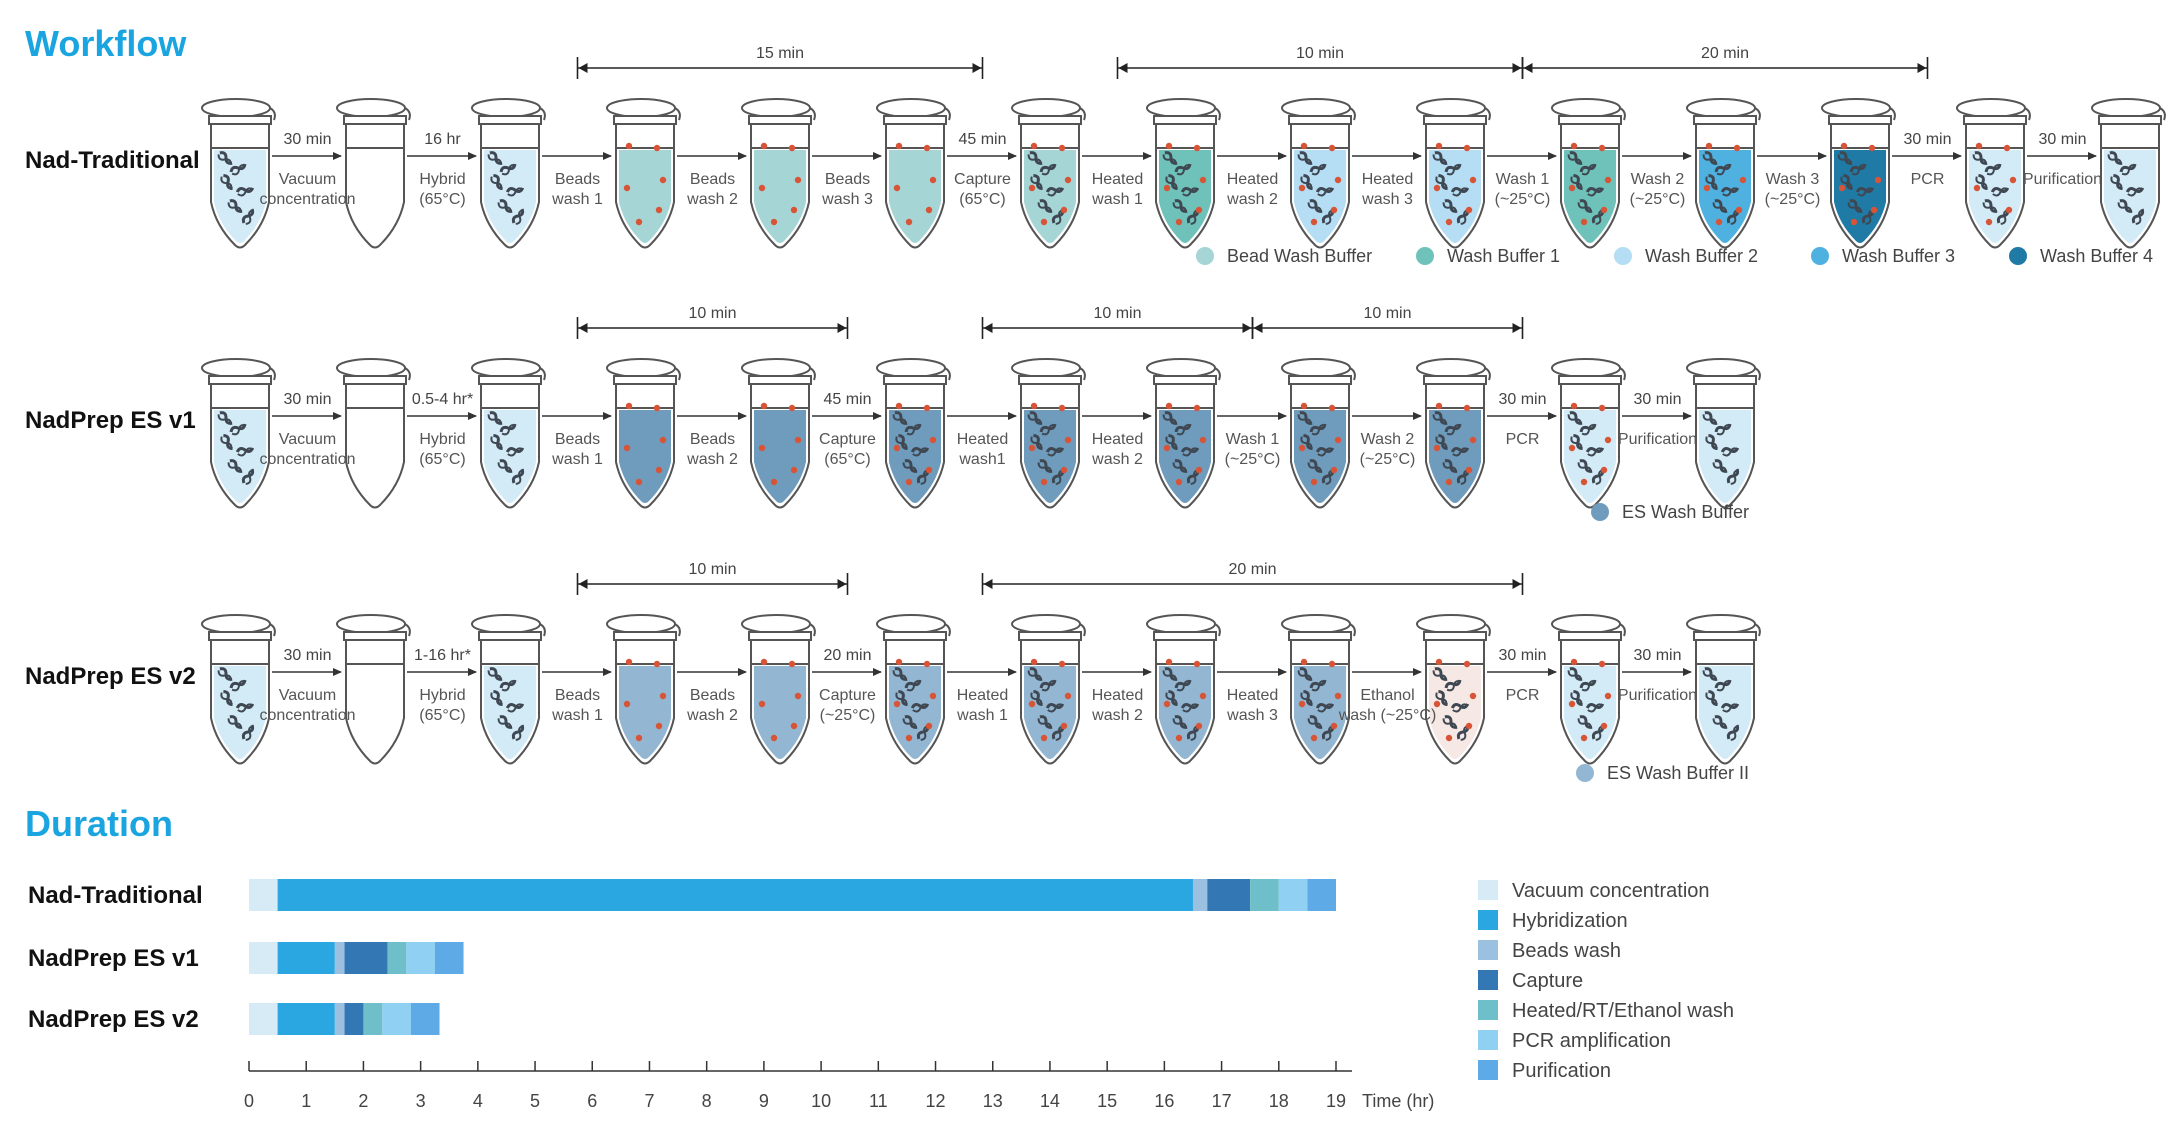 The image size is (2174, 1143). Describe the element at coordinates (442, 715) in the screenshot. I see `step-label: (65°C)` at that location.